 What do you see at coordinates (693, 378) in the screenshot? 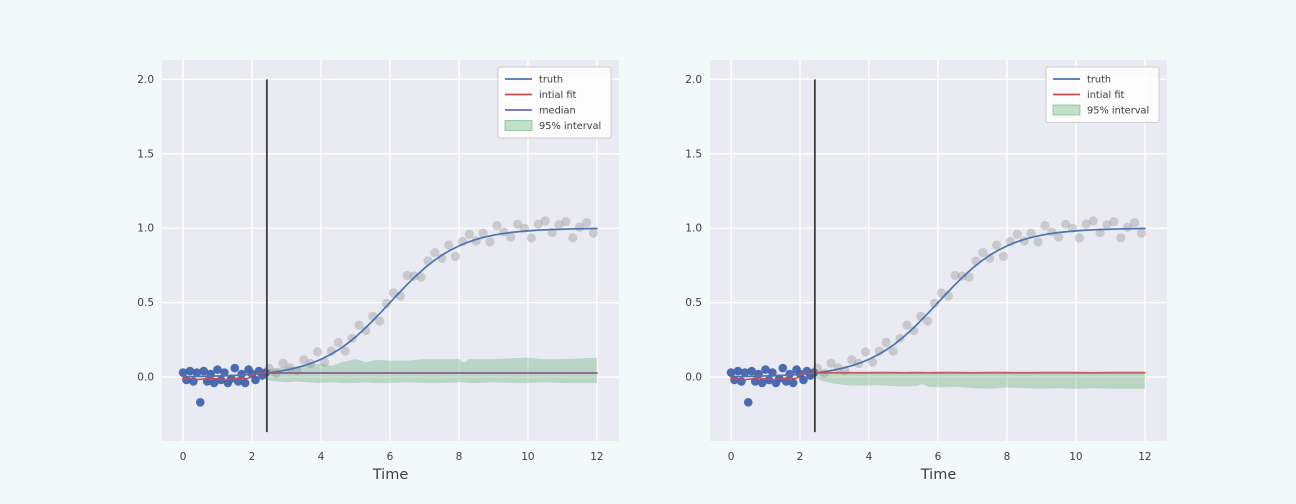
I see `y-tick-label: 0.0` at bounding box center [693, 378].